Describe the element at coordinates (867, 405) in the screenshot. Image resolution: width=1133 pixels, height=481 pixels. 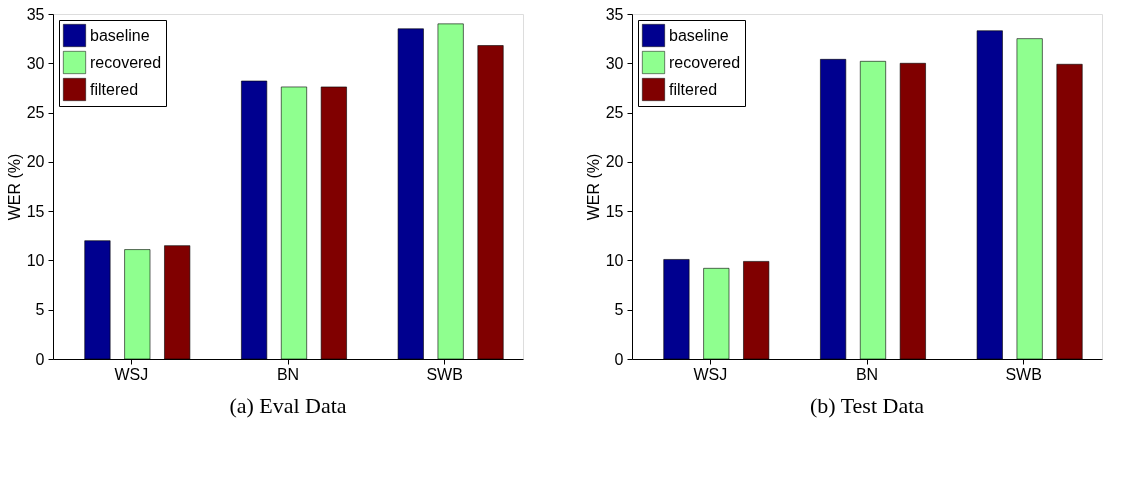
I see `text: (b) Test Data` at that location.